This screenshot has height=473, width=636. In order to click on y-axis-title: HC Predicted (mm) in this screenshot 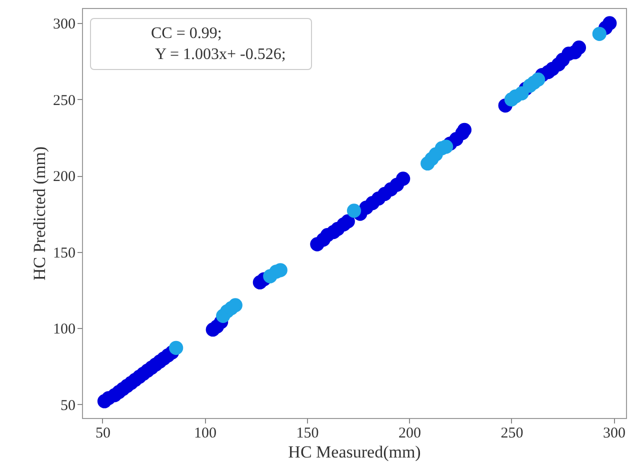, I will do `click(39, 213)`.